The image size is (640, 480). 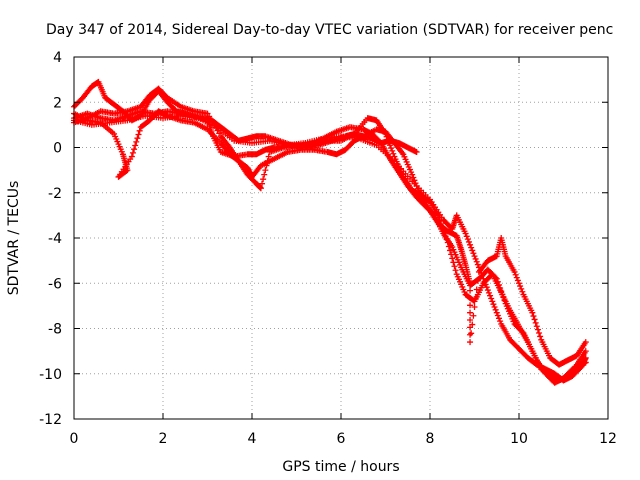 What do you see at coordinates (74, 439) in the screenshot?
I see `x-tick-label: 0` at bounding box center [74, 439].